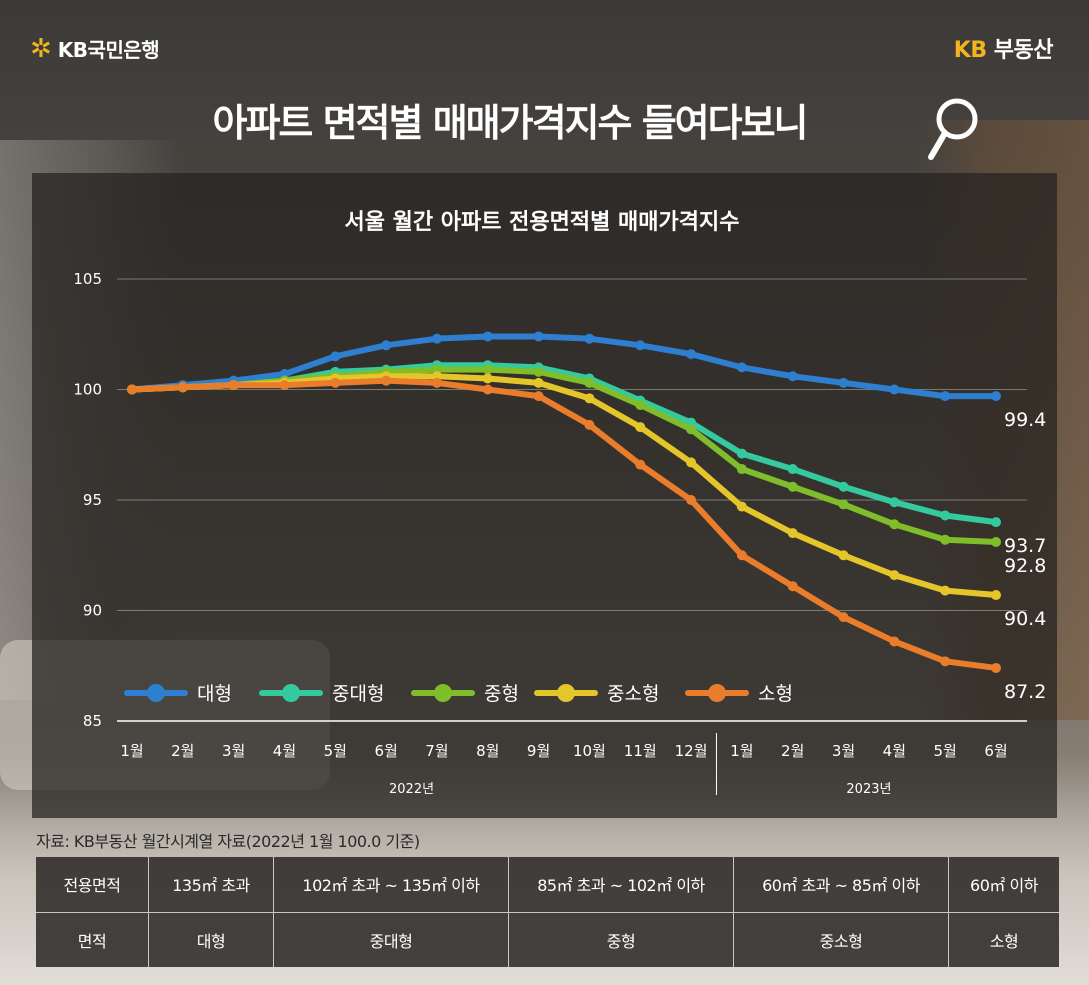  What do you see at coordinates (92, 611) in the screenshot?
I see `y-tick-label: 90` at bounding box center [92, 611].